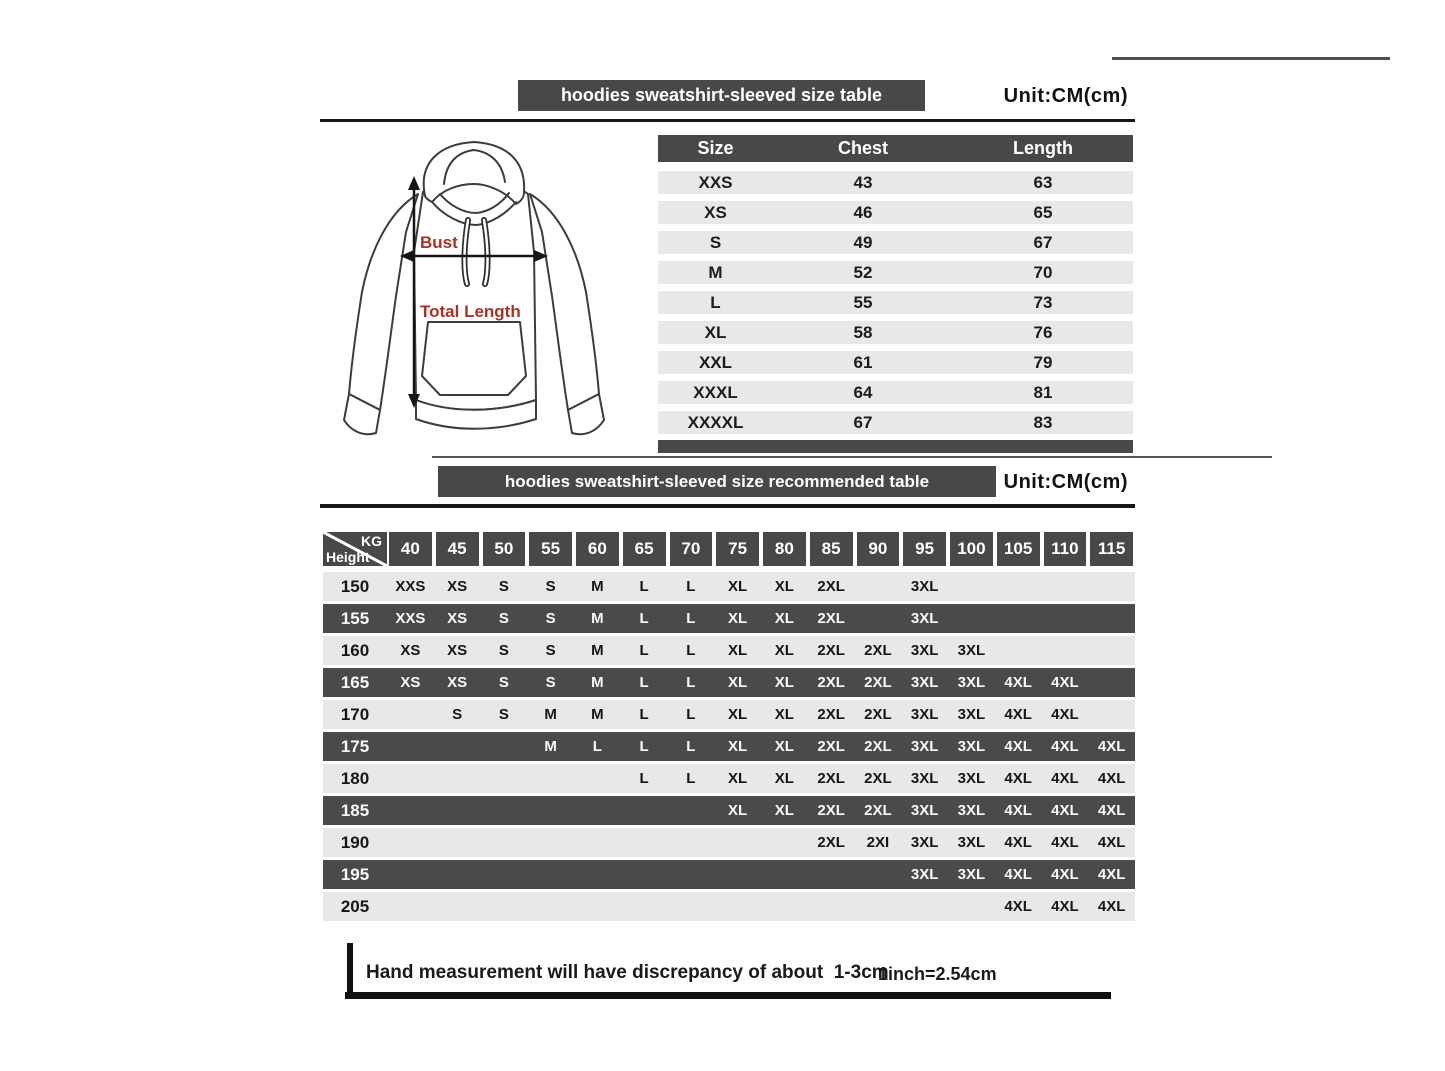 This screenshot has width=1445, height=1071. I want to click on weight-header-cell: 110, so click(1065, 549).